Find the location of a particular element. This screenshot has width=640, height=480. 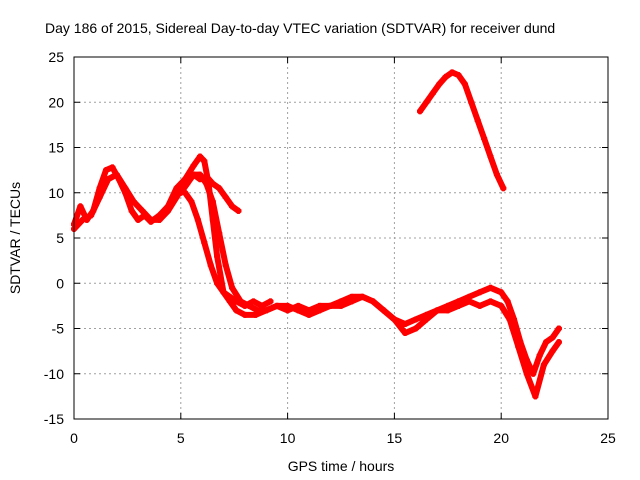

x-tick-label: 15 is located at coordinates (395, 438).